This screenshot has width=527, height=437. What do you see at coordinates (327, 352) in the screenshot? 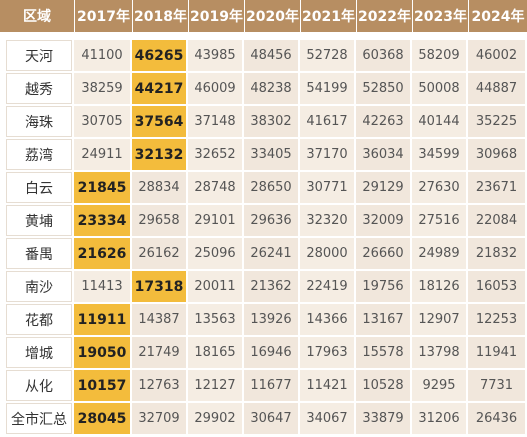
I see `value-cell: 17963` at bounding box center [327, 352].